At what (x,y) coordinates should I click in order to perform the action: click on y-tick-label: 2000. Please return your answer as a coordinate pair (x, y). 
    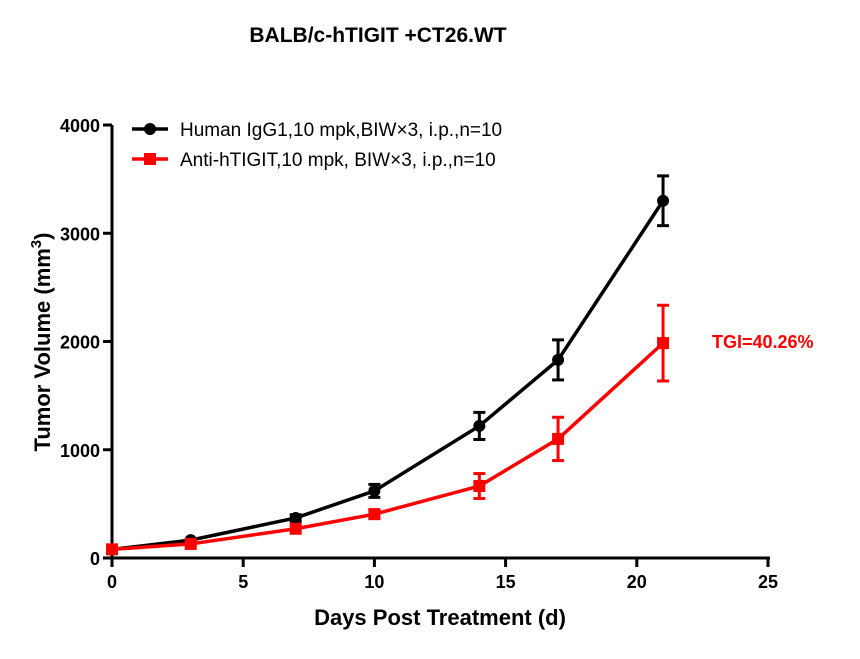
    Looking at the image, I should click on (80, 343).